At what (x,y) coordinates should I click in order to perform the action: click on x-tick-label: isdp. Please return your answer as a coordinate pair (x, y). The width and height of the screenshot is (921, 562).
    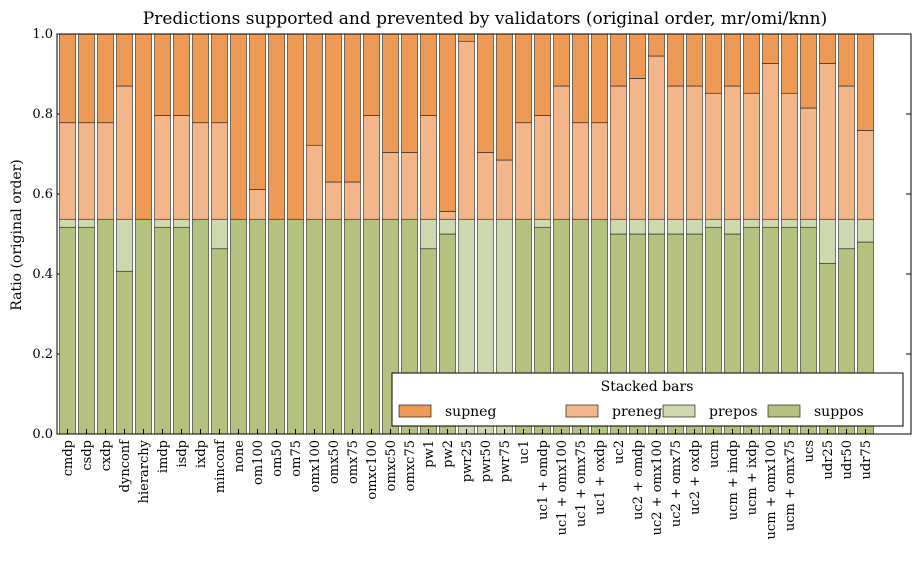
    Looking at the image, I should click on (182, 453).